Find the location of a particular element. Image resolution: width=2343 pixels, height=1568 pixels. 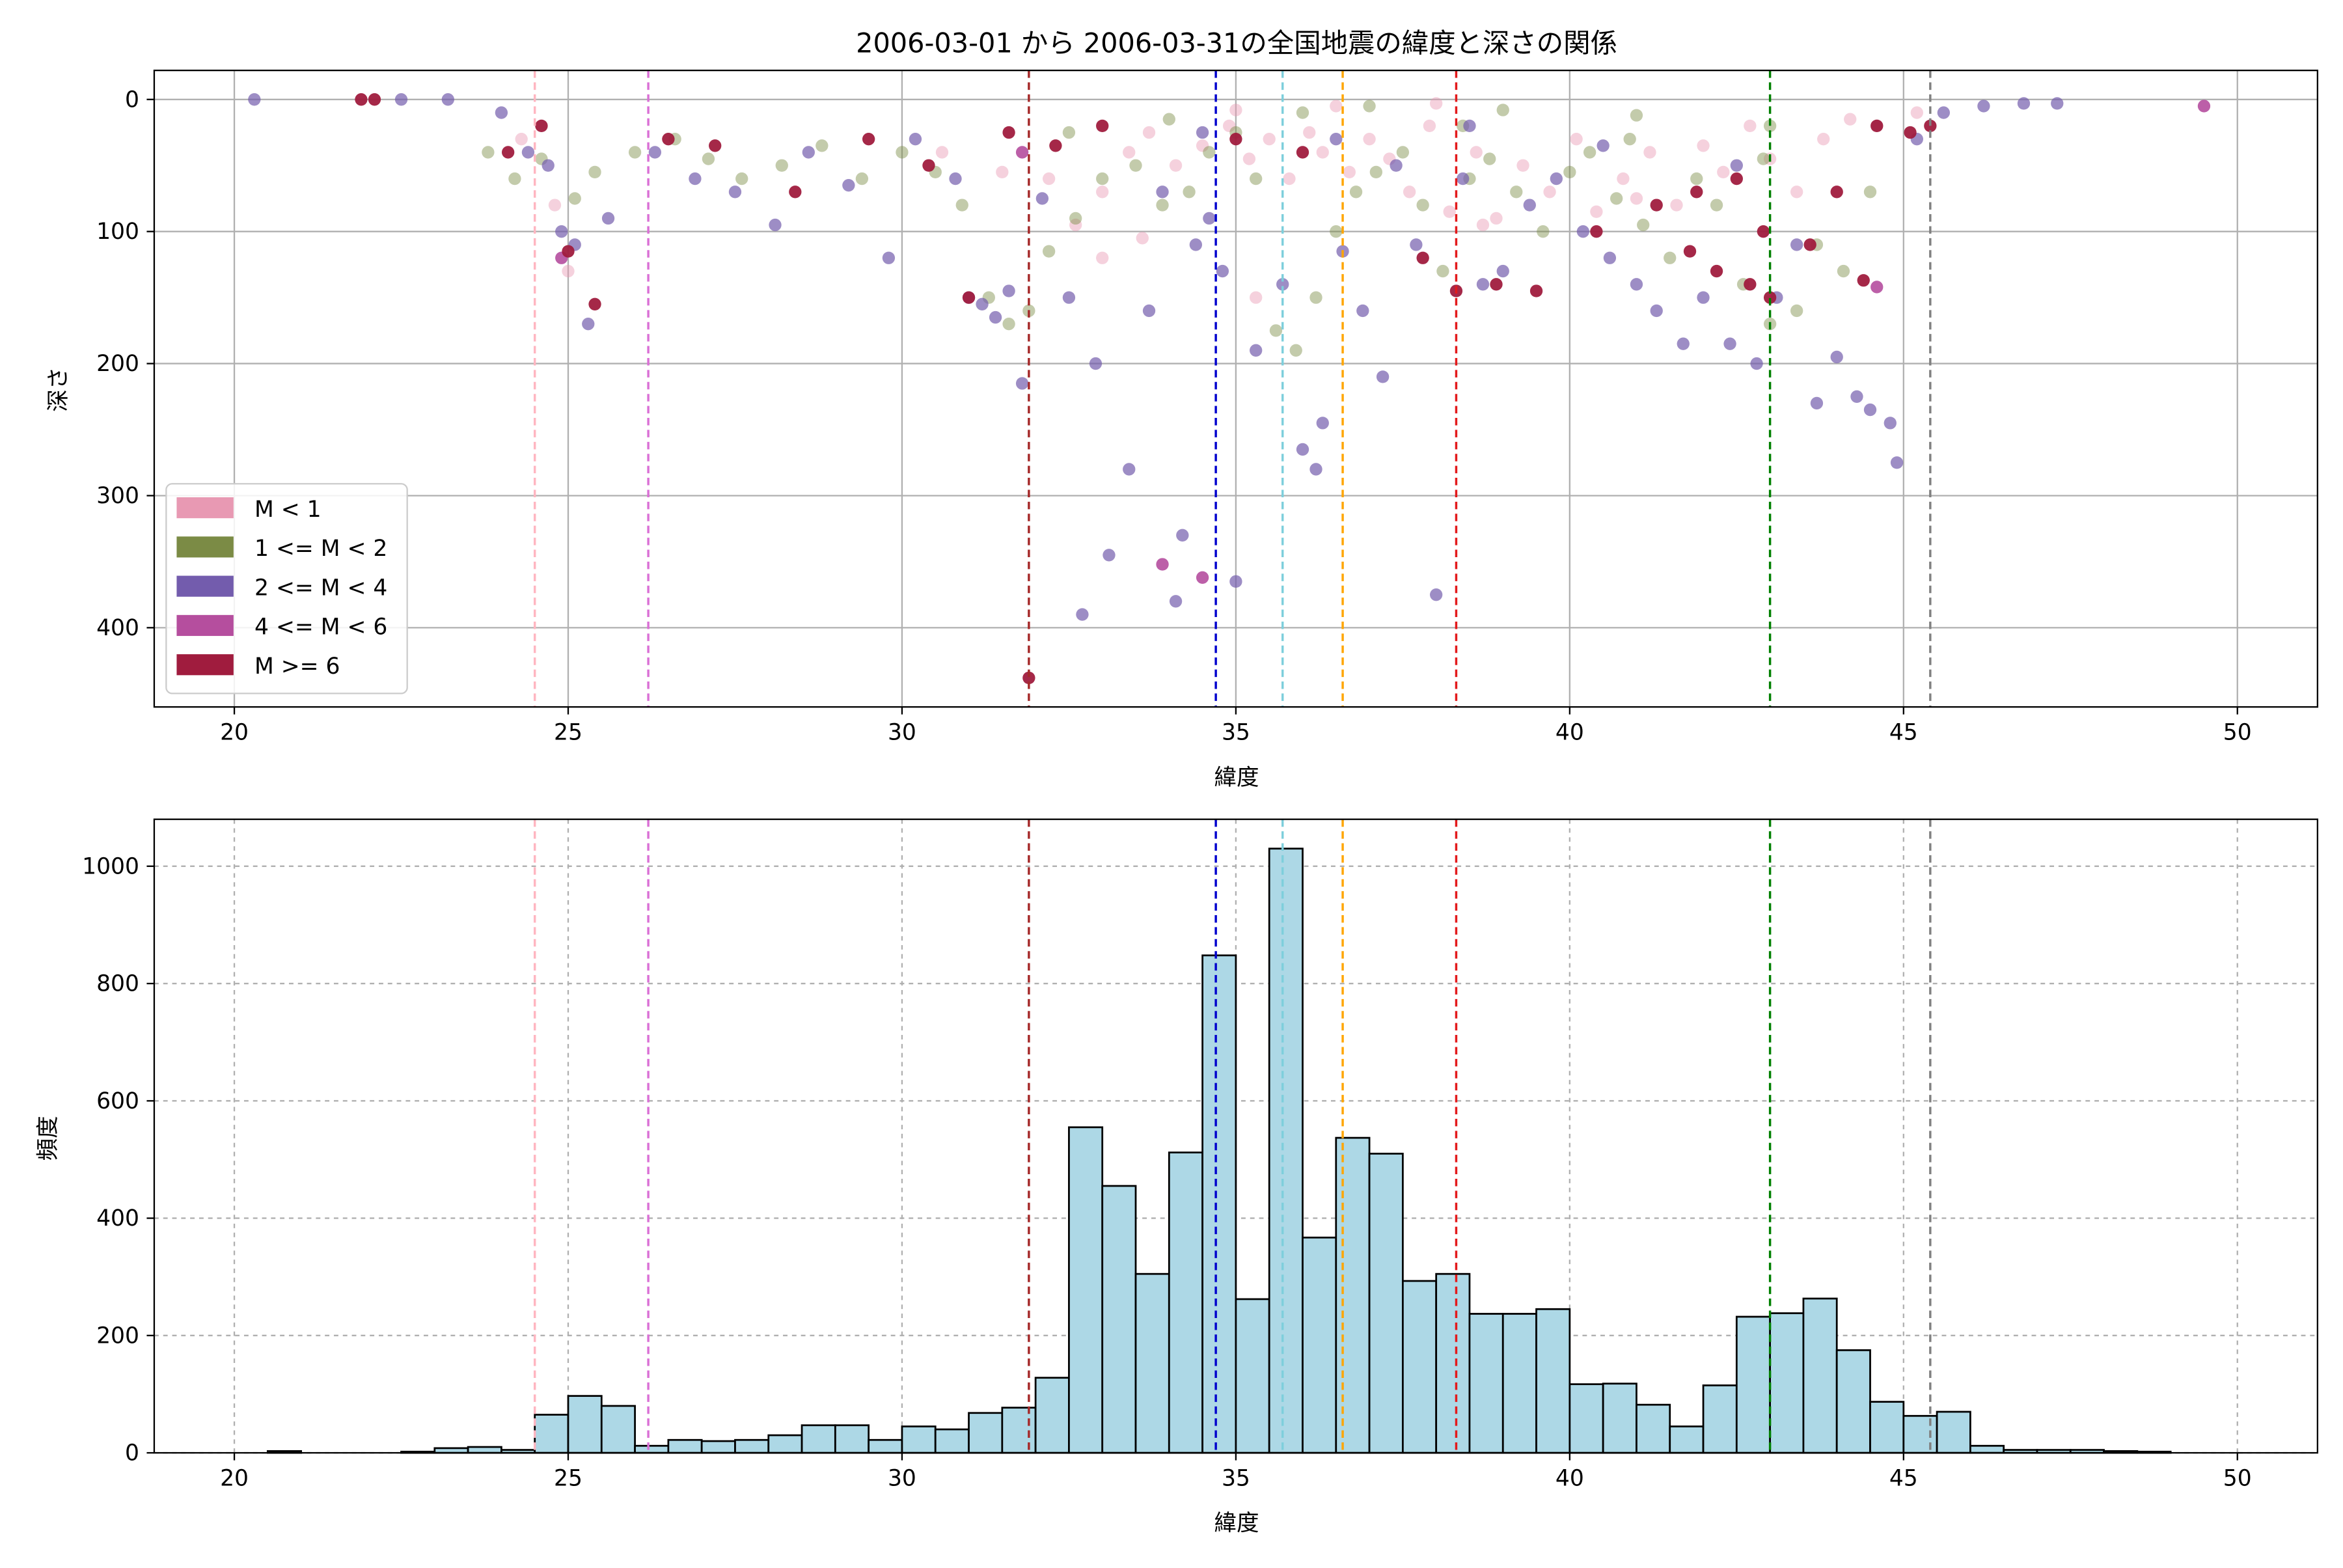

y-tick-label: 200 is located at coordinates (118, 1336).